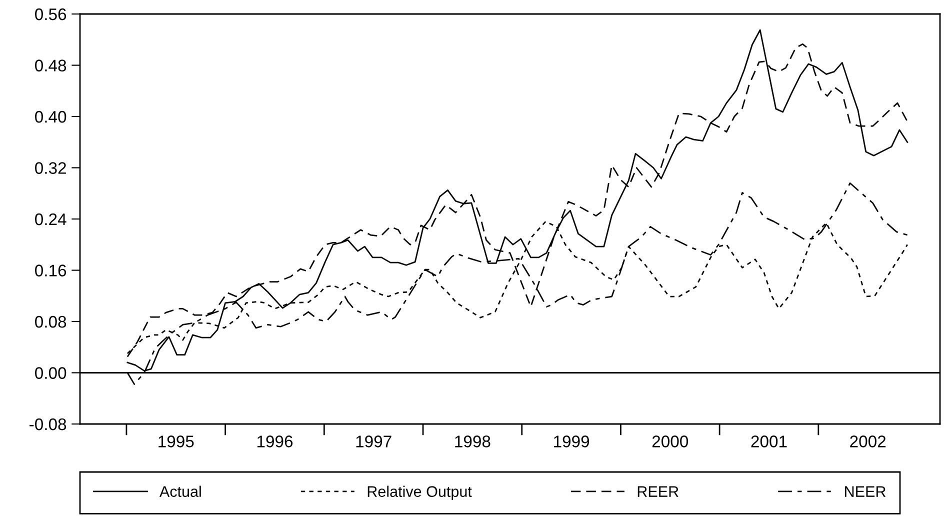 The height and width of the screenshot is (518, 948). What do you see at coordinates (50, 373) in the screenshot?
I see `y-tick-label: 0.00` at bounding box center [50, 373].